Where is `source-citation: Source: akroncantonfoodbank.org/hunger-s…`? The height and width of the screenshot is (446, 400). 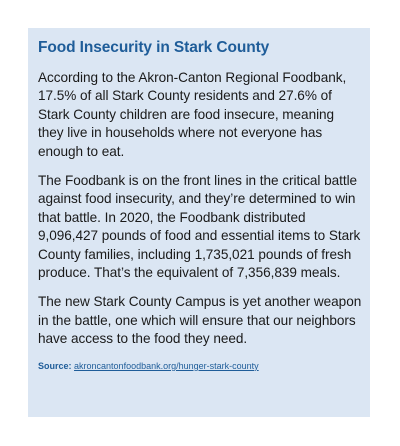
source-citation: Source: akroncantonfoodbank.org/hunger-s… is located at coordinates (200, 366).